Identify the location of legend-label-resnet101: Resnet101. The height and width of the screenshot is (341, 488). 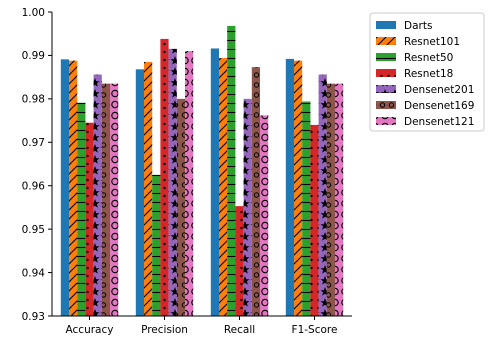
(432, 42).